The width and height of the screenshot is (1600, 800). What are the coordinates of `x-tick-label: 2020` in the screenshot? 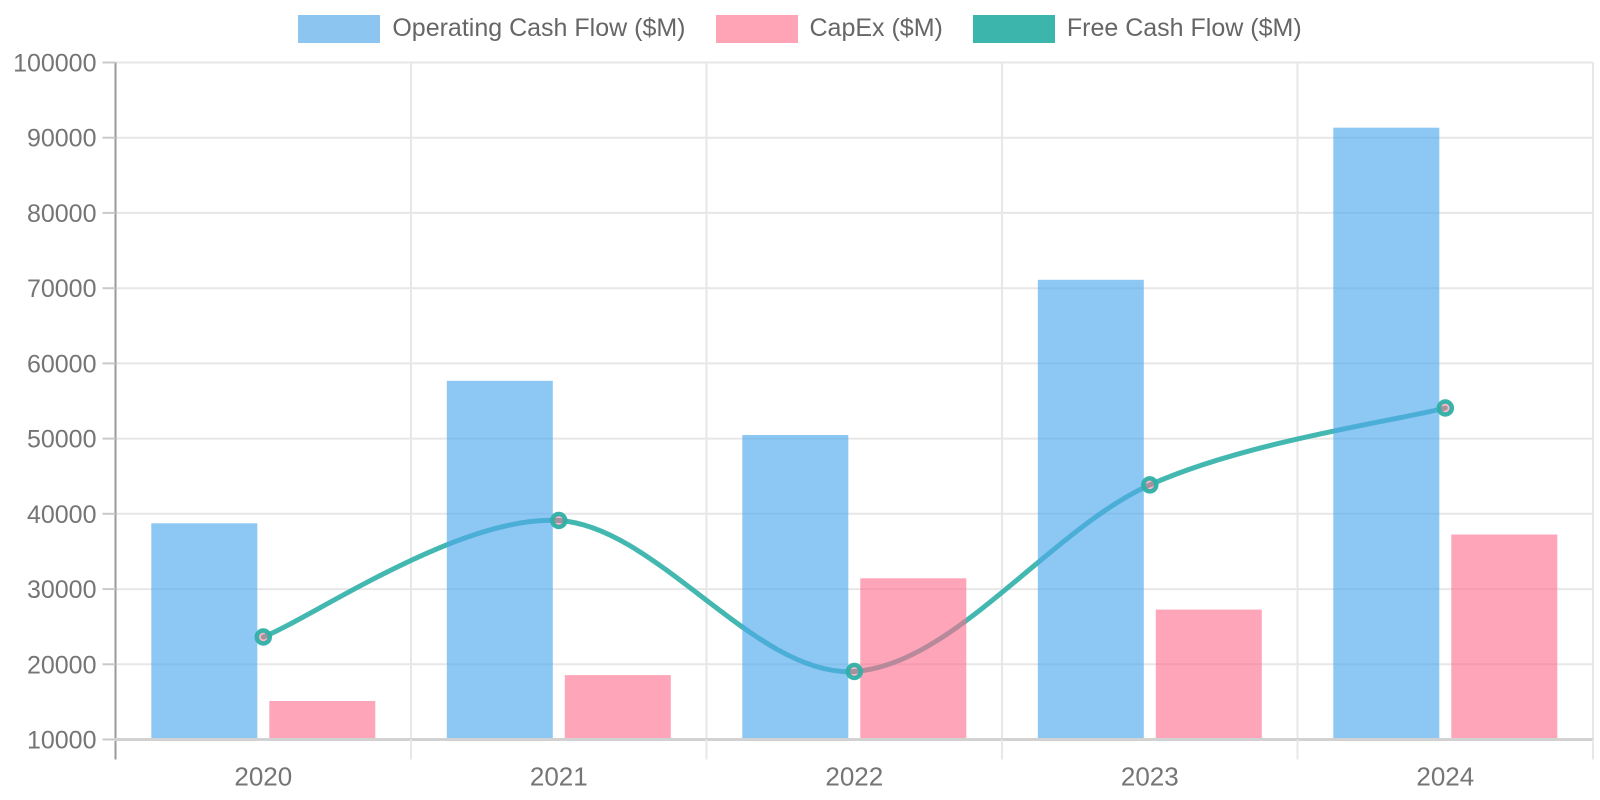 It's located at (263, 777).